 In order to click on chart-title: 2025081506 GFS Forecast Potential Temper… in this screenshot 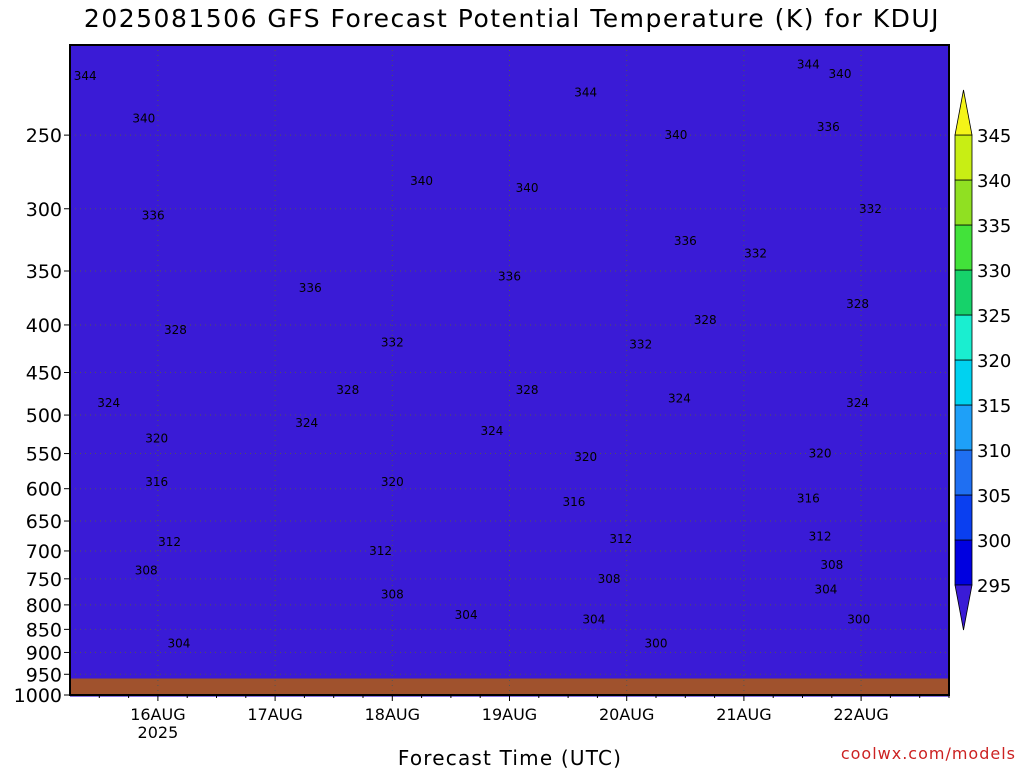, I will do `click(512, 18)`.